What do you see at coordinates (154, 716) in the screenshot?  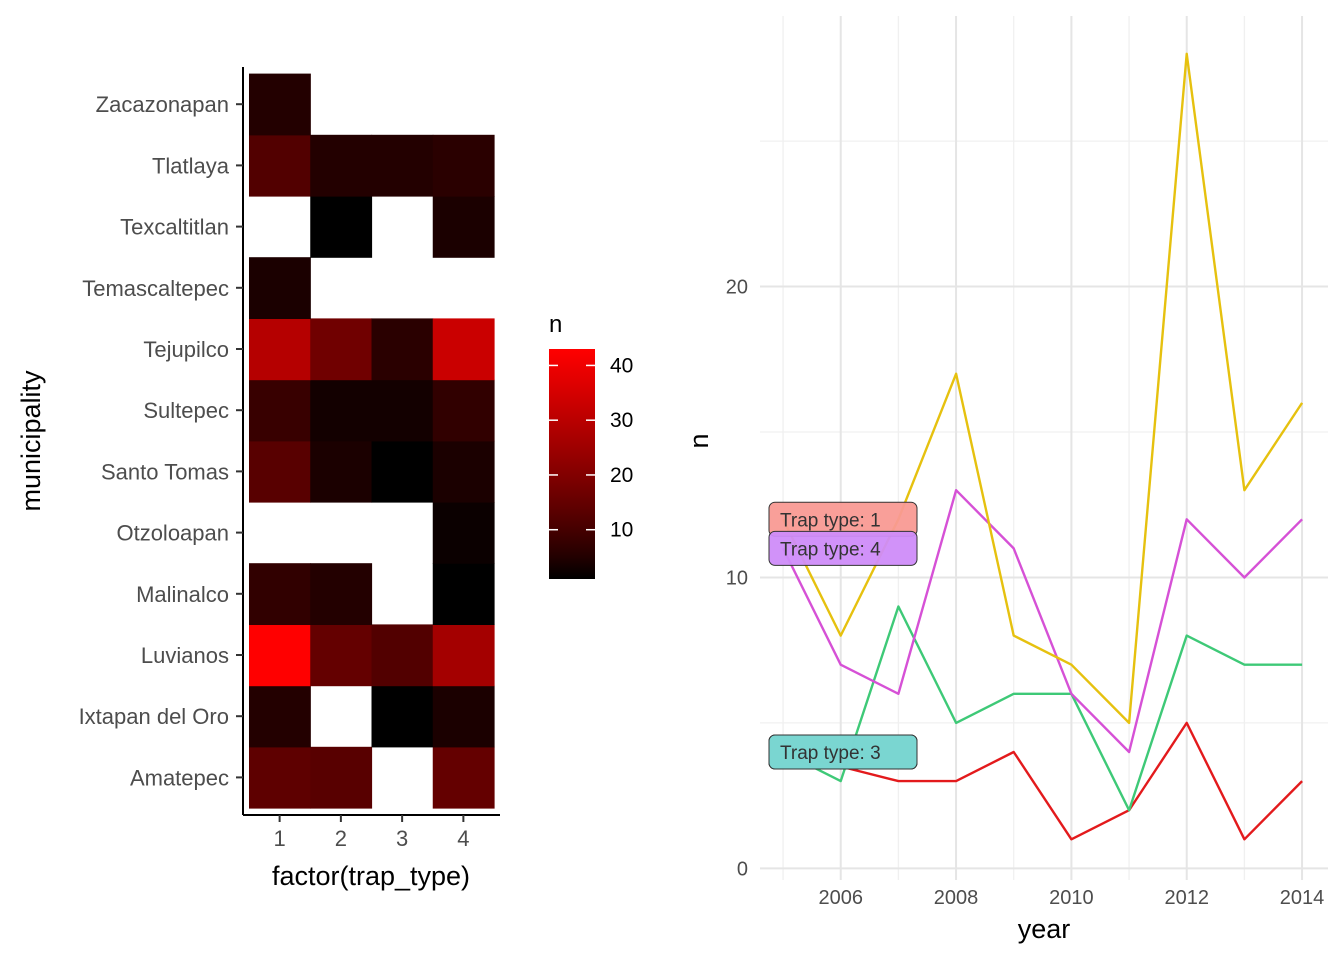 I see `heatmap-y-tick-label: Ixtapan del Oro` at bounding box center [154, 716].